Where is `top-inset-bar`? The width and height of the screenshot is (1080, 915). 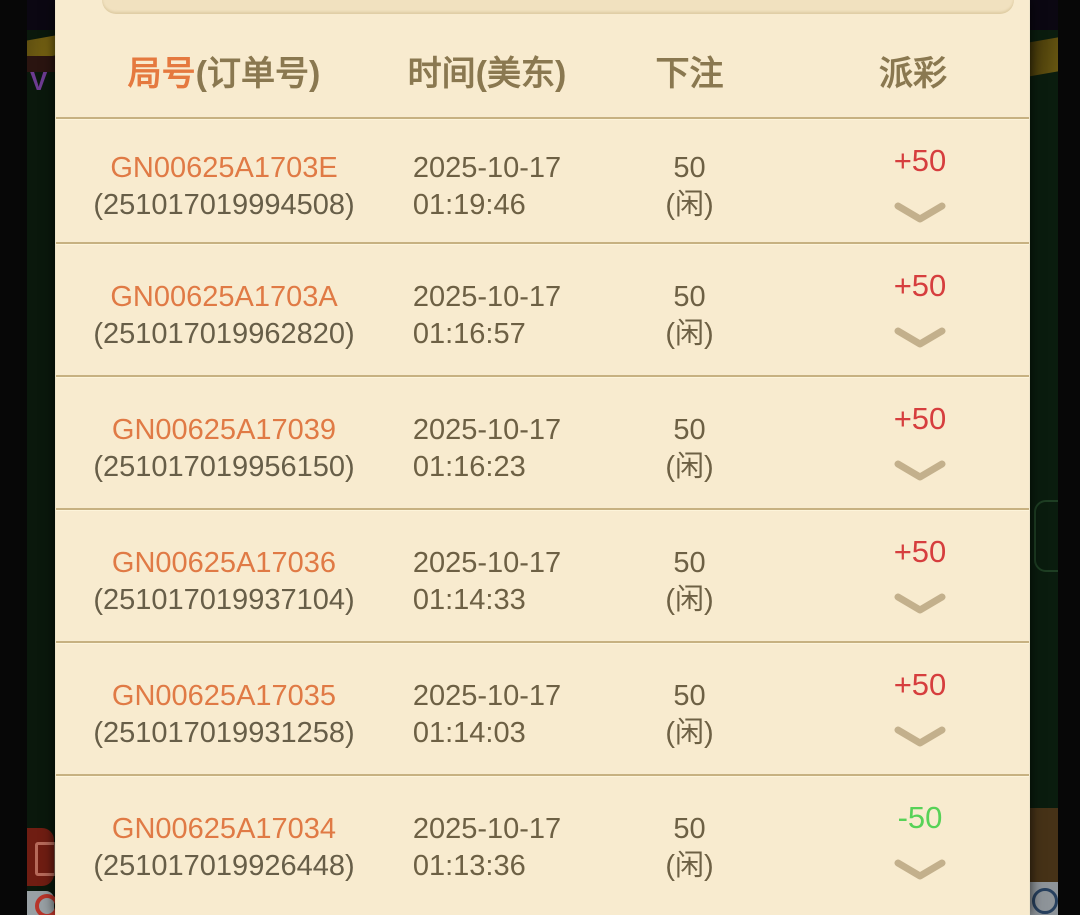 top-inset-bar is located at coordinates (558, 7).